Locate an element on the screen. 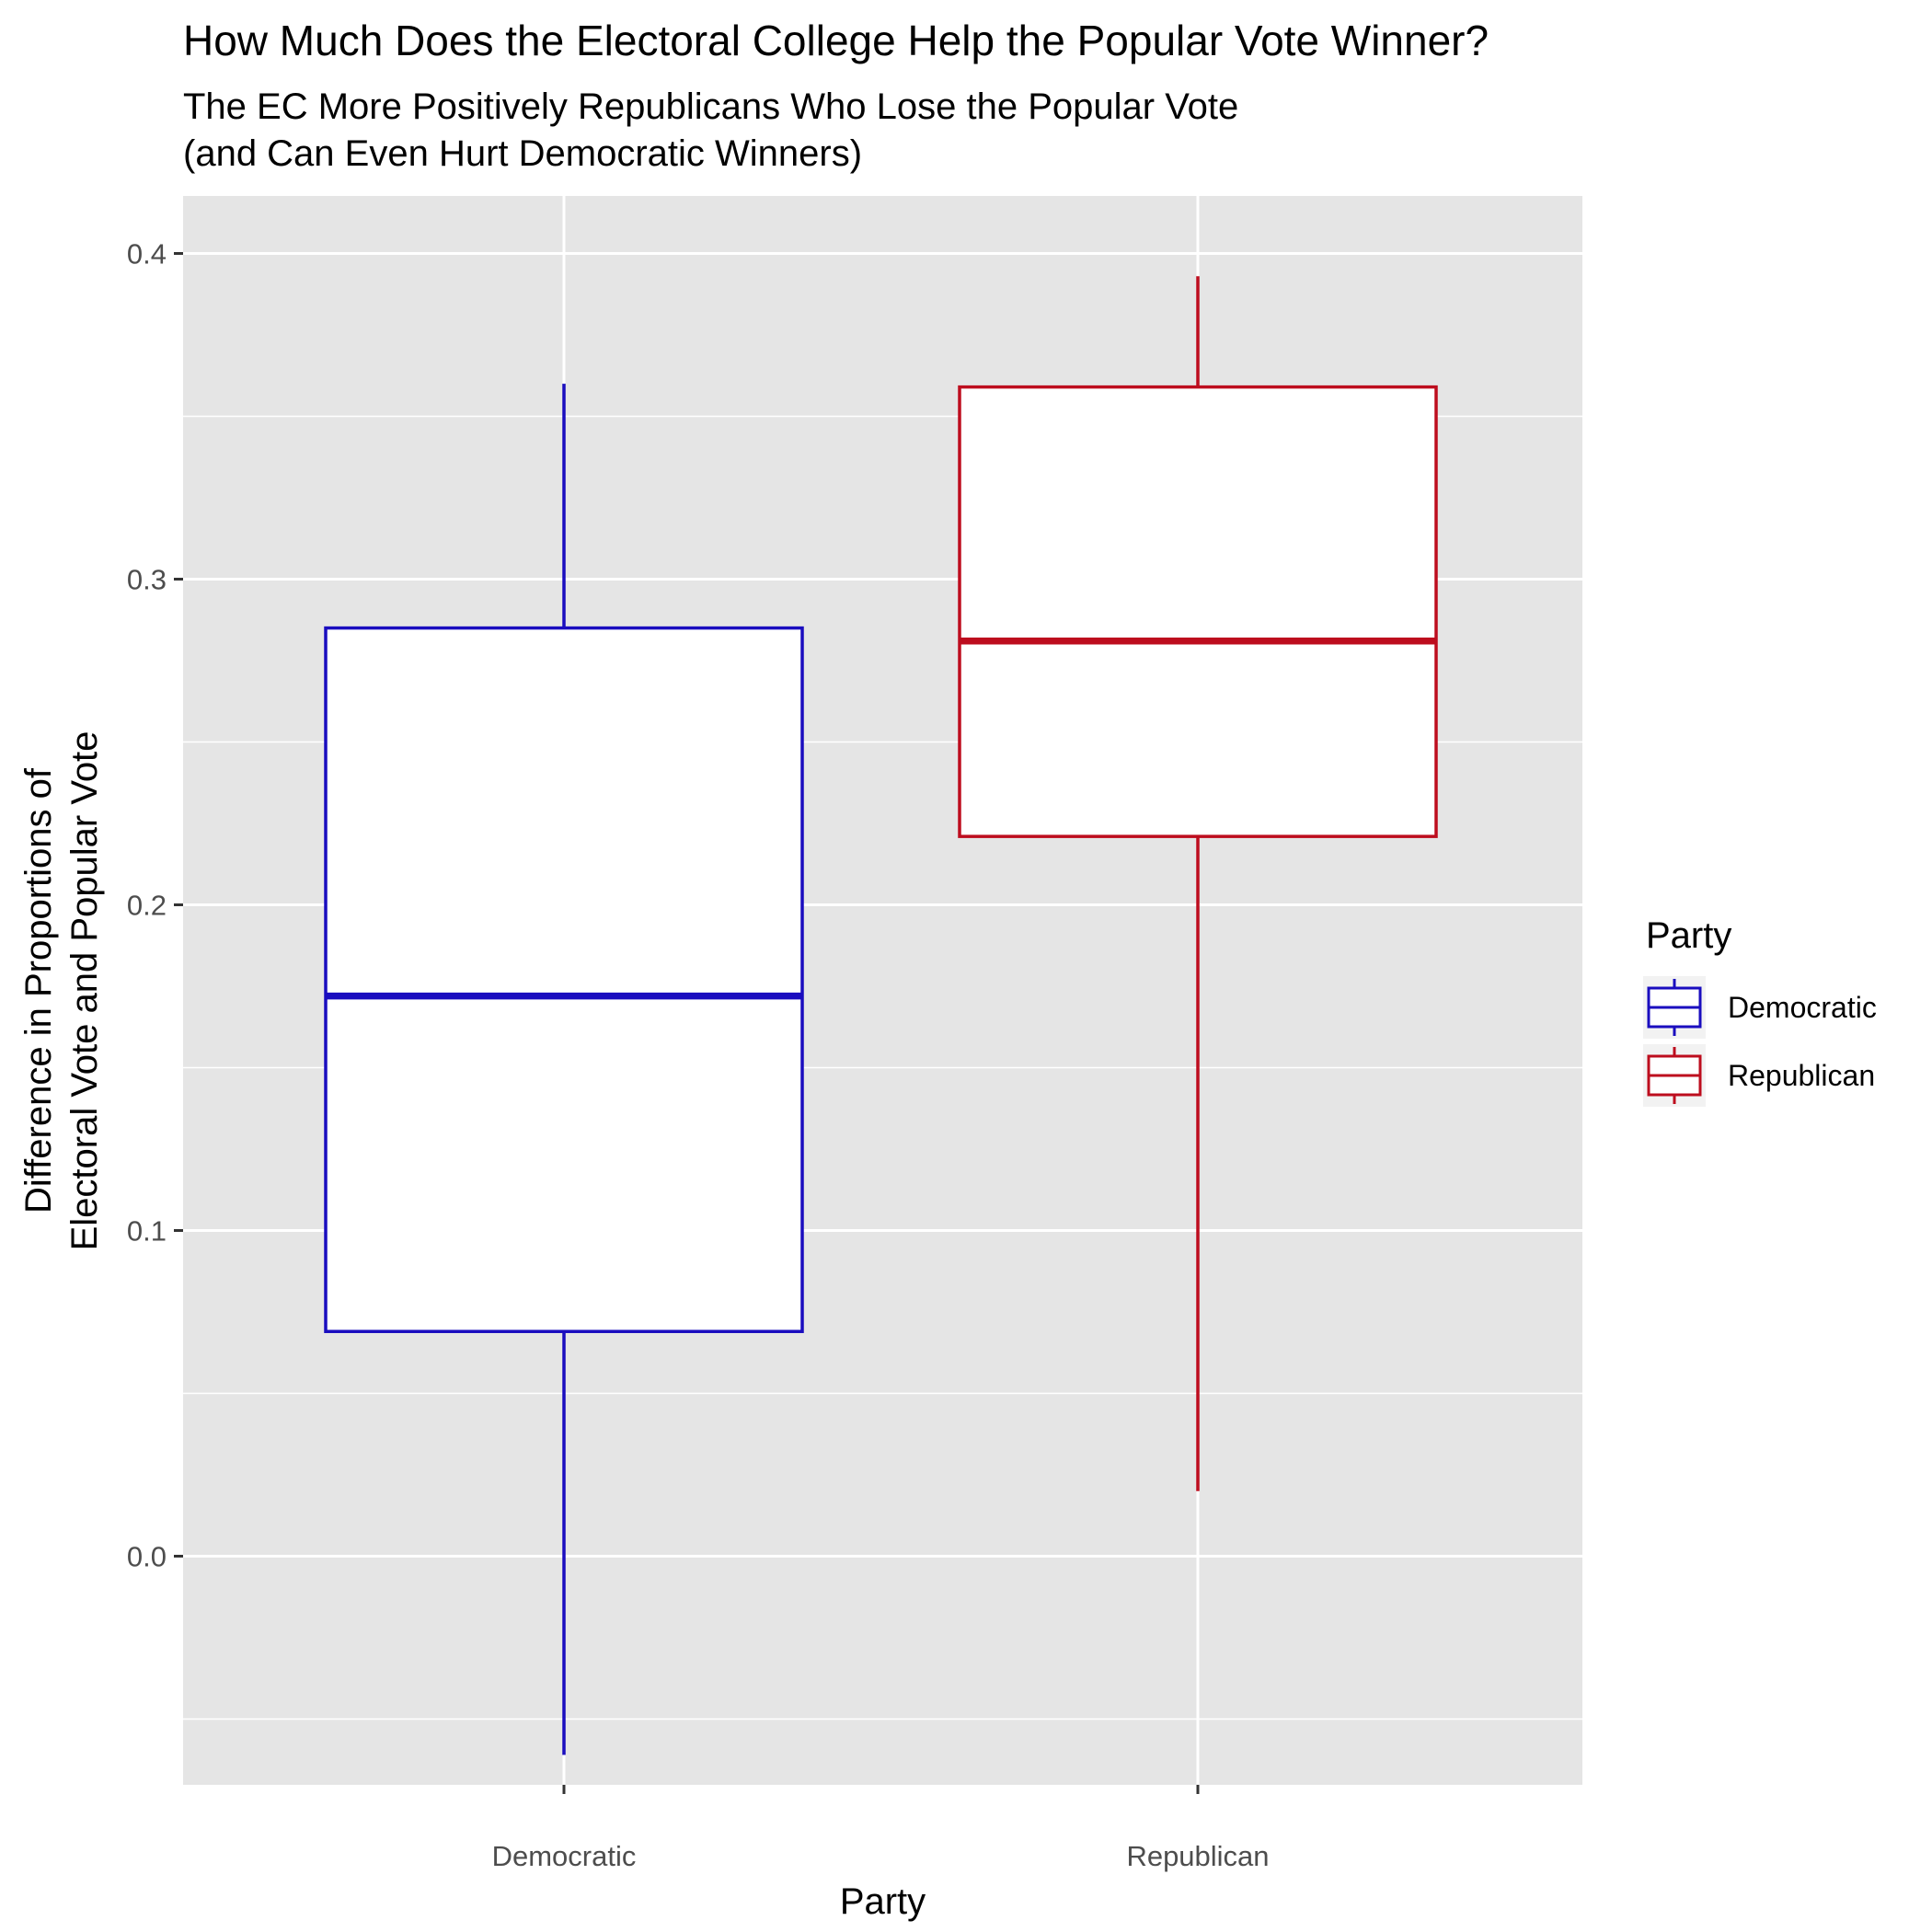 Image resolution: width=1932 pixels, height=1932 pixels. x-axis: Democratic Republican is located at coordinates (881, 1828).